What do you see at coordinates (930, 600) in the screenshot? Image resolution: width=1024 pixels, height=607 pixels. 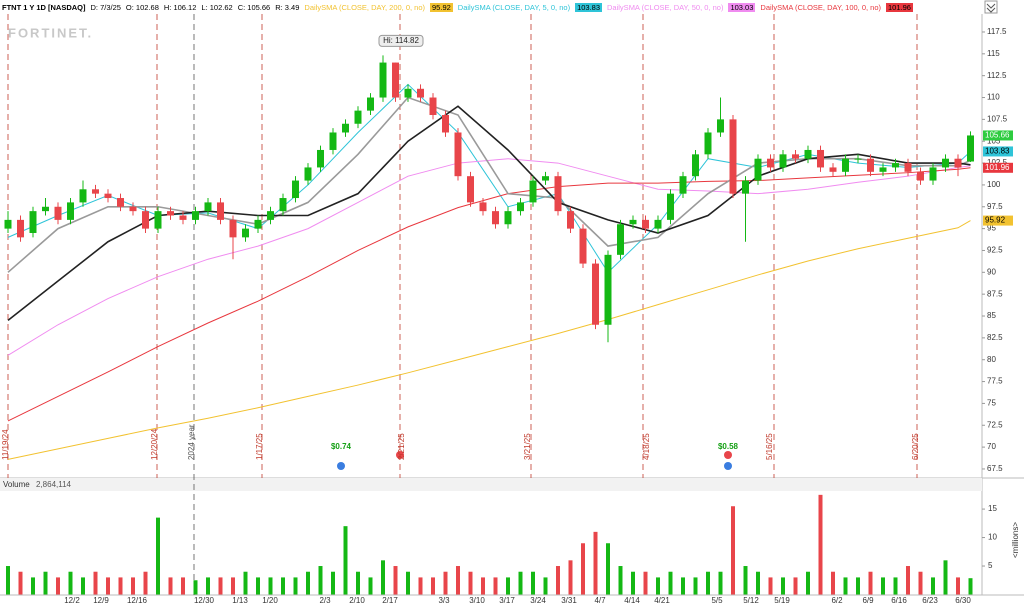 I see `x-tick-label: 6/23` at bounding box center [930, 600].